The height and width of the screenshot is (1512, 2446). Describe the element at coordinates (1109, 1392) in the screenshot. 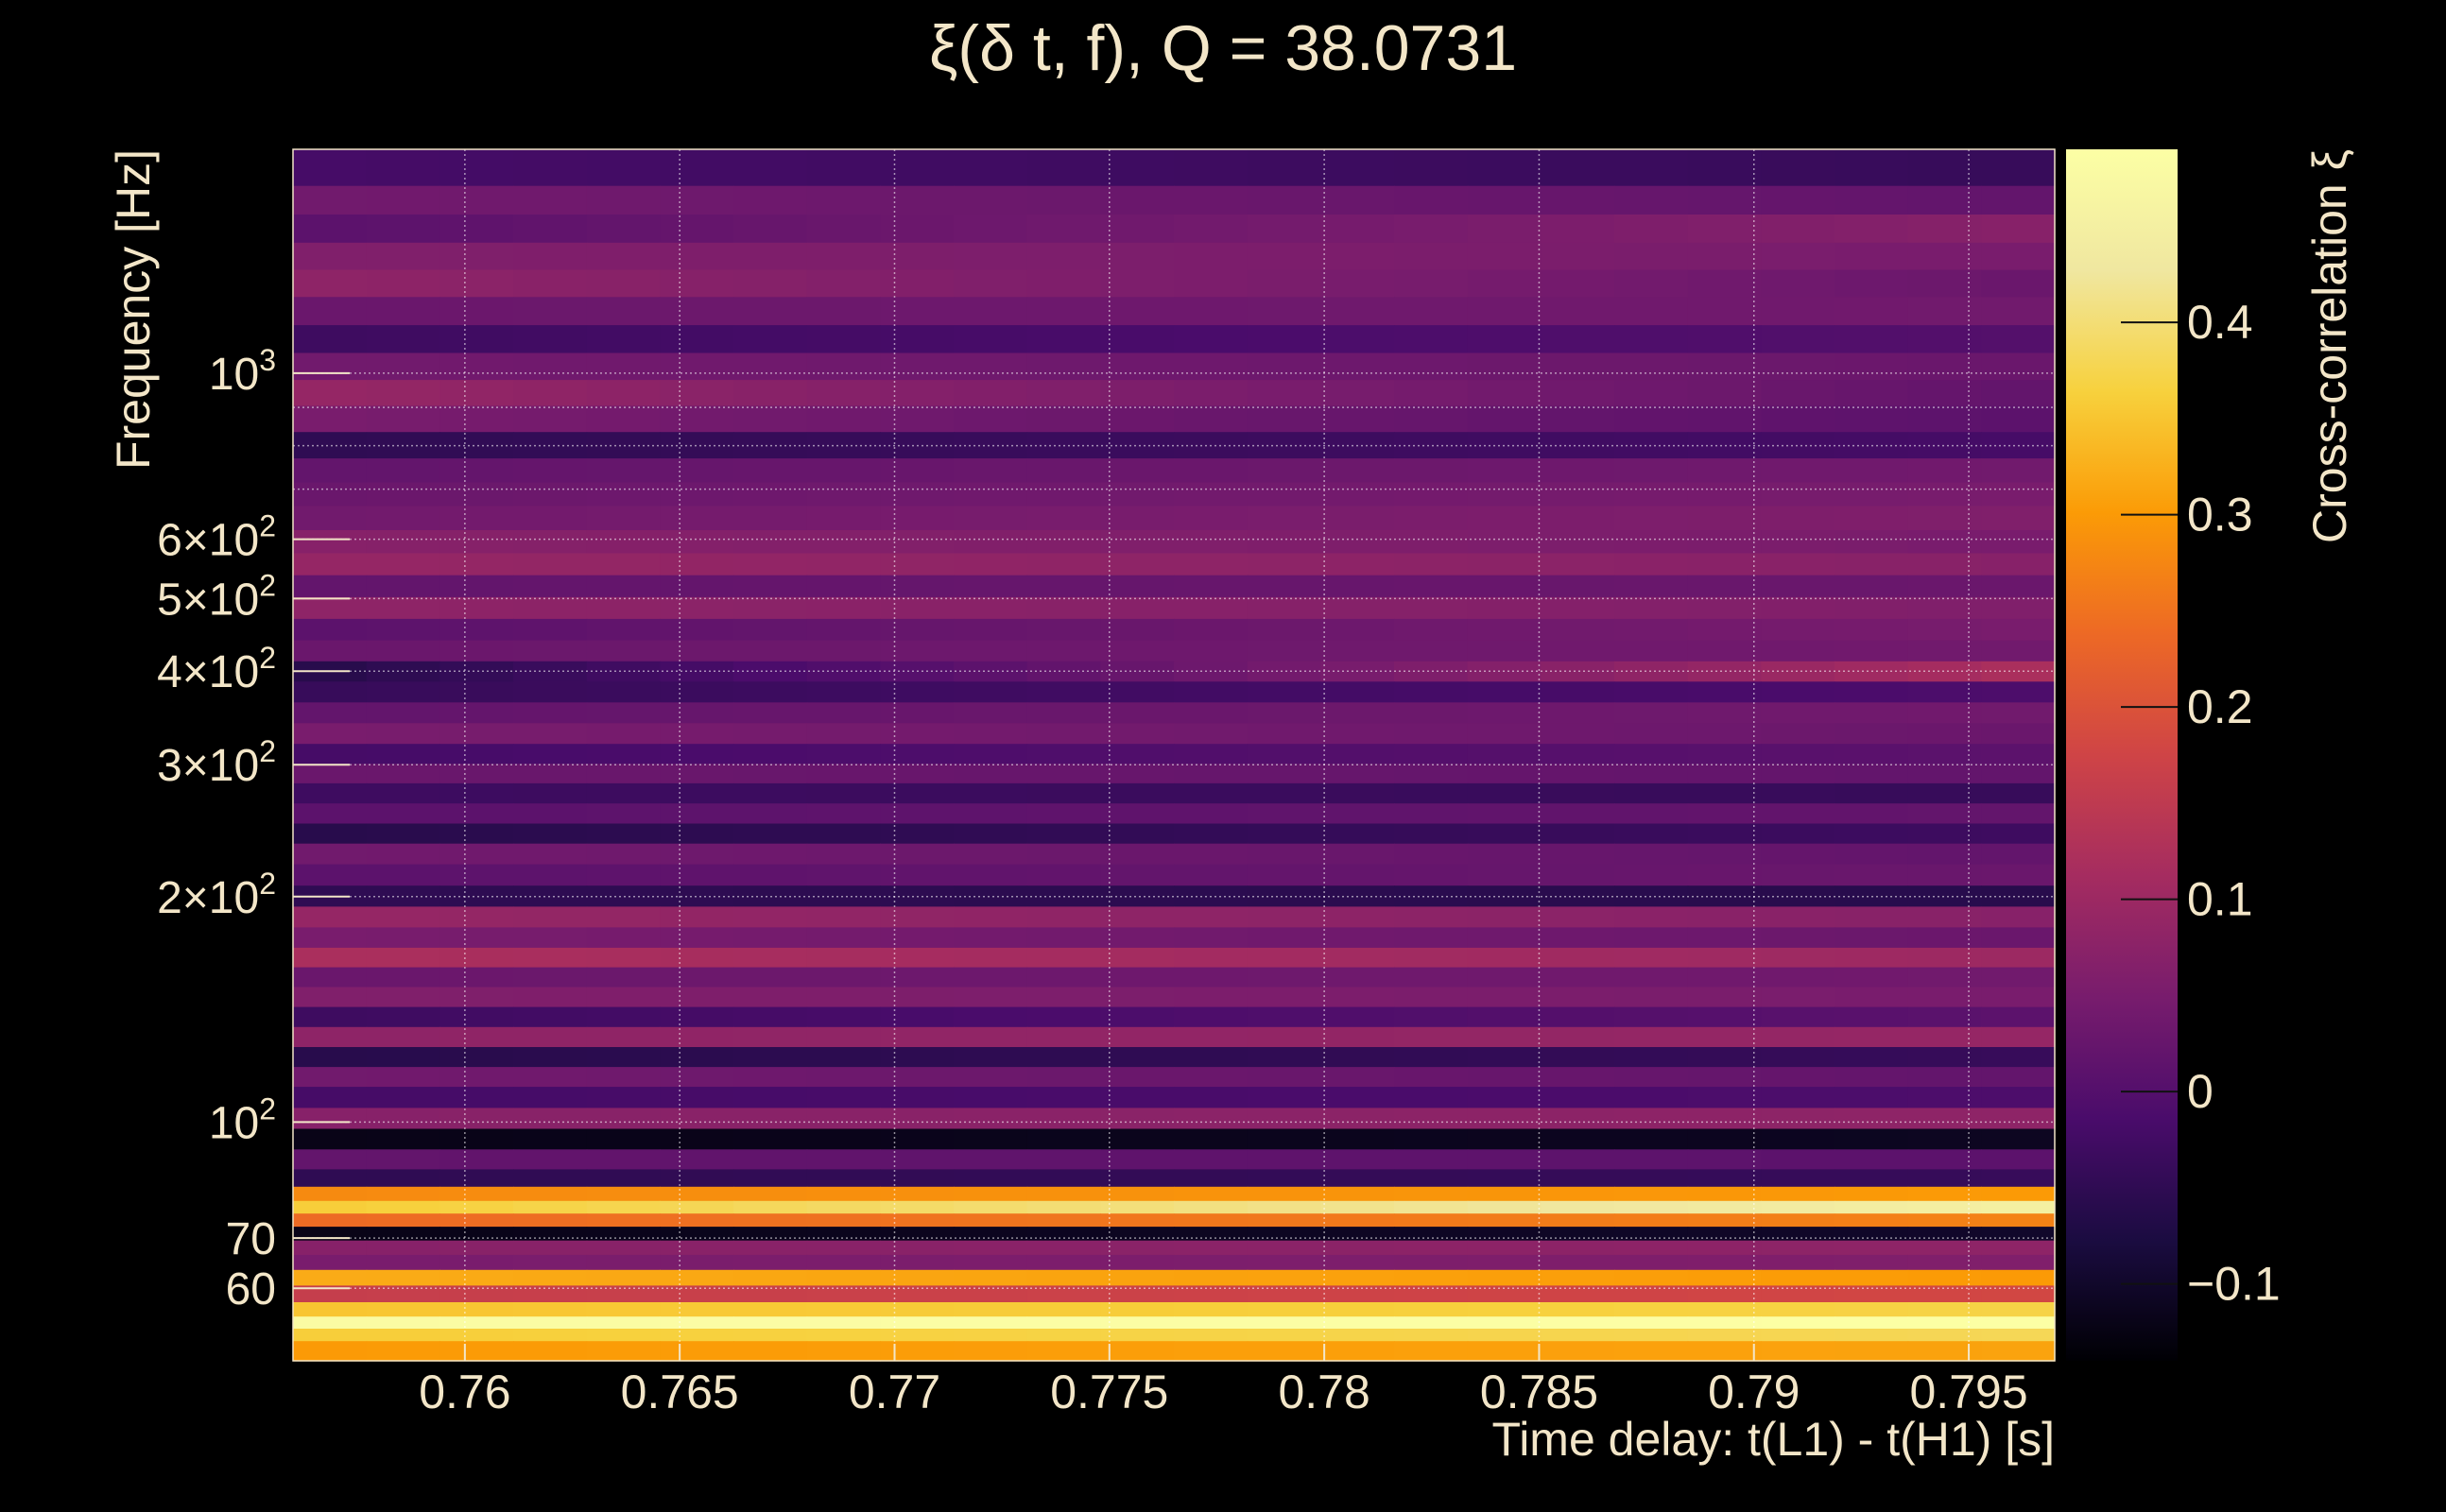

I see `x-tick-label: 0.775` at that location.